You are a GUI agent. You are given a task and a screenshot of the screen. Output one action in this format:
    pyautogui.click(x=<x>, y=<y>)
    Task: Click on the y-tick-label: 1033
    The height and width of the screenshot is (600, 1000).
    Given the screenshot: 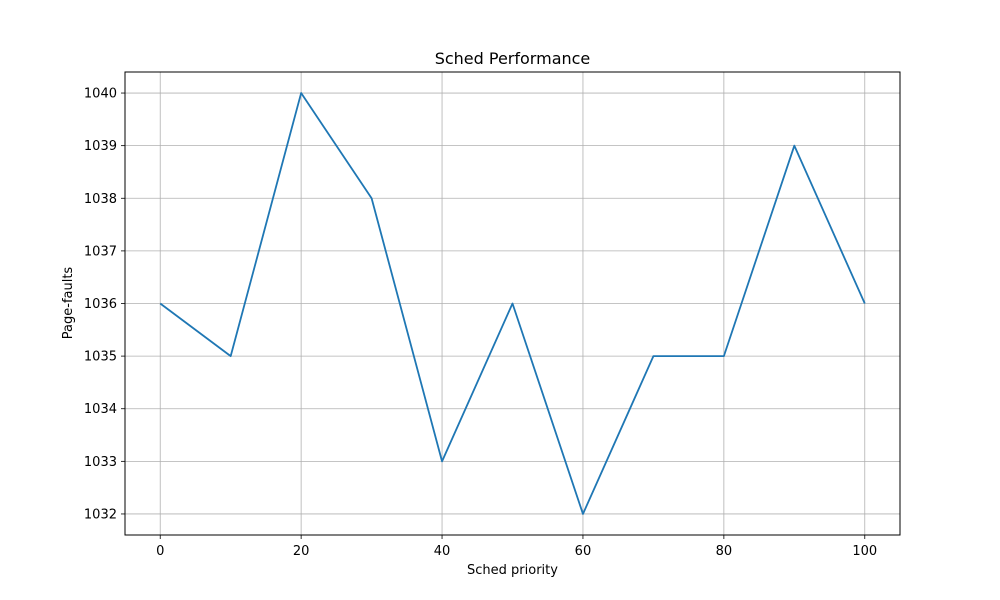 What is the action you would take?
    pyautogui.click(x=100, y=462)
    